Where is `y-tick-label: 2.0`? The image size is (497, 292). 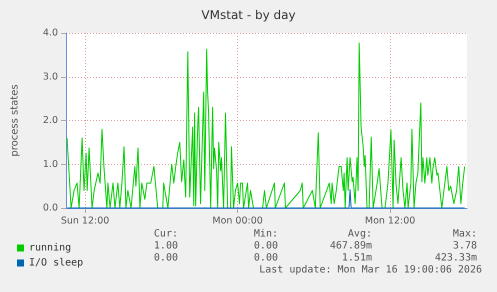 y-tick-label: 2.0 is located at coordinates (50, 120).